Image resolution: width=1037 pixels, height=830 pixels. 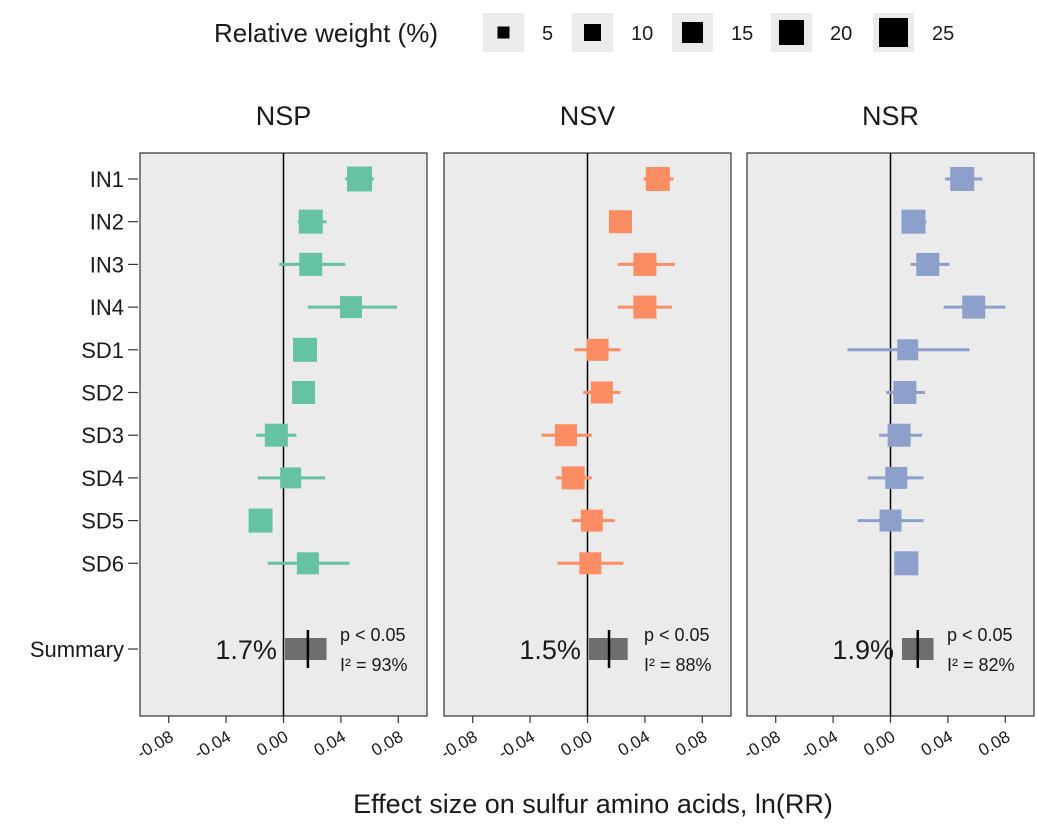 I want to click on y-tick-label: SD1, so click(x=102, y=350).